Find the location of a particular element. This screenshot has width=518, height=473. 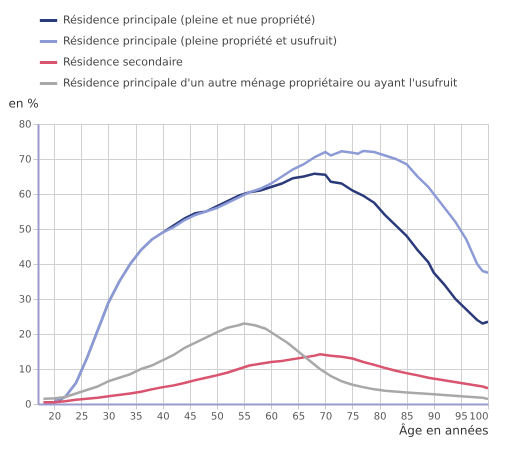

legend-label: Résidence principale d'un autre ménage propriétaire ou ayant l'usufruit is located at coordinates (260, 83).